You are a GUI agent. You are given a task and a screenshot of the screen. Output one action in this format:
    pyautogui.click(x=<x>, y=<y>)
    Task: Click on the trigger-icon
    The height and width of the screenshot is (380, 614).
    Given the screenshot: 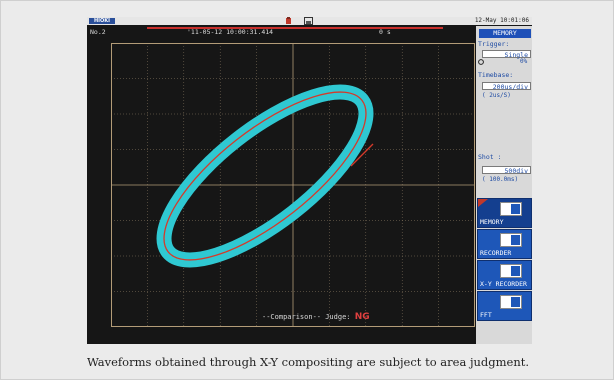 What is the action you would take?
    pyautogui.click(x=481, y=62)
    